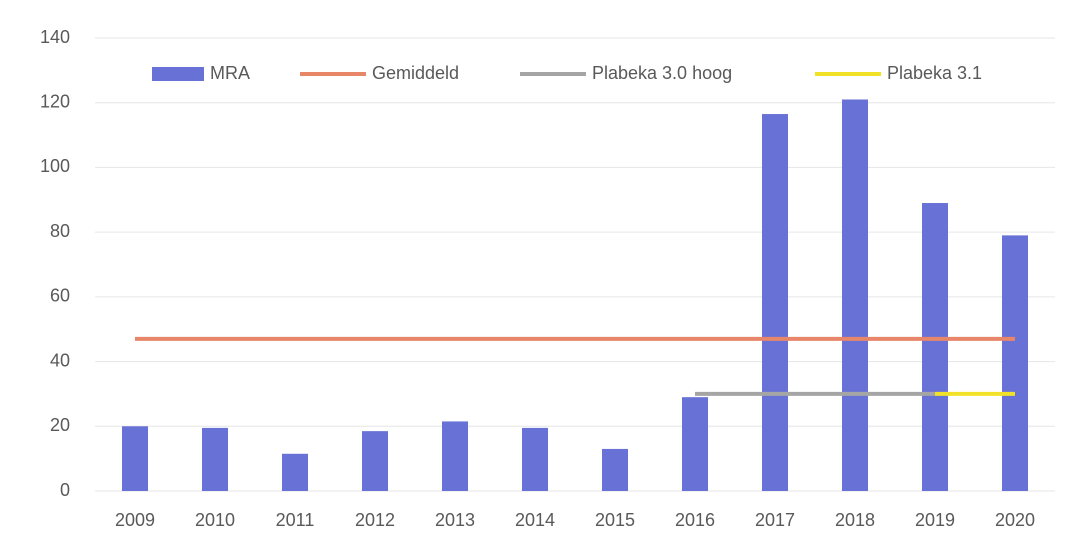 The image size is (1076, 541). What do you see at coordinates (1015, 520) in the screenshot?
I see `x-tick-label: 2020` at bounding box center [1015, 520].